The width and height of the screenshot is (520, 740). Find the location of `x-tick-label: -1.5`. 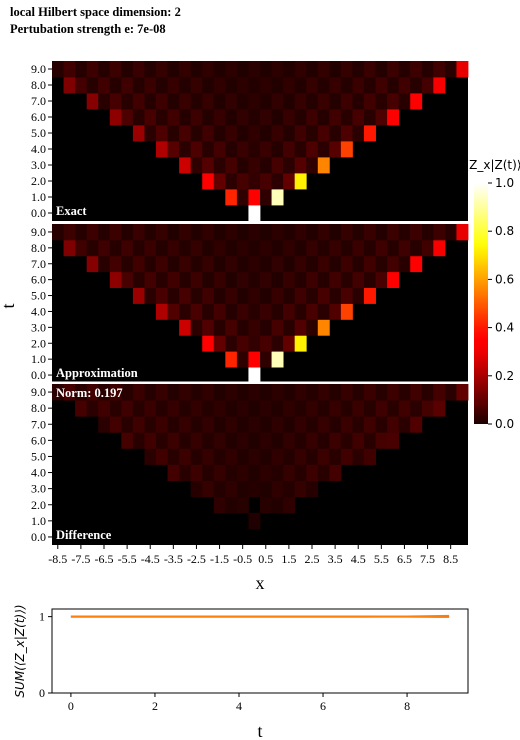

x-tick-label: -1.5 is located at coordinates (219, 559).